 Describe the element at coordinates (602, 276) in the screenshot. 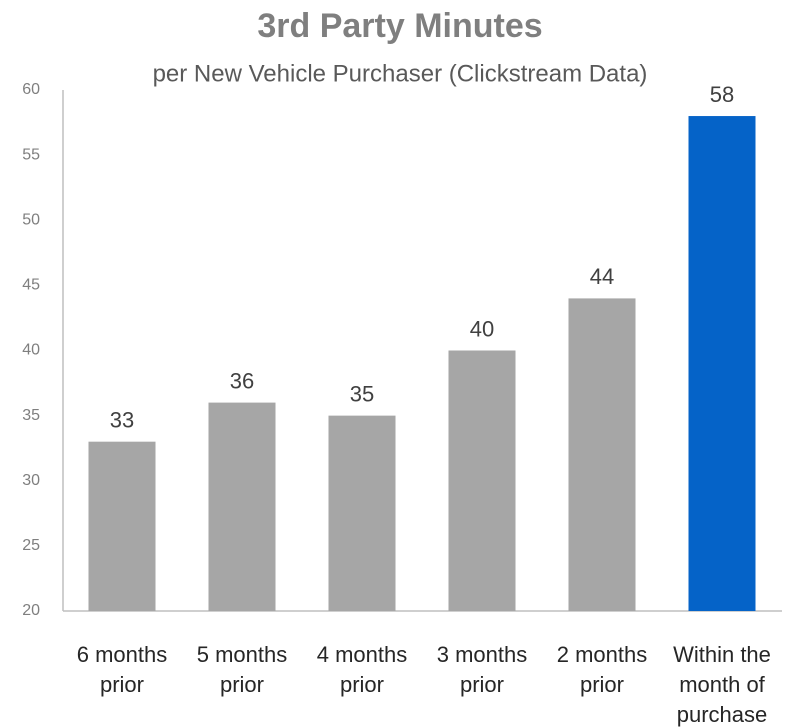

I see `value-label: 44` at that location.